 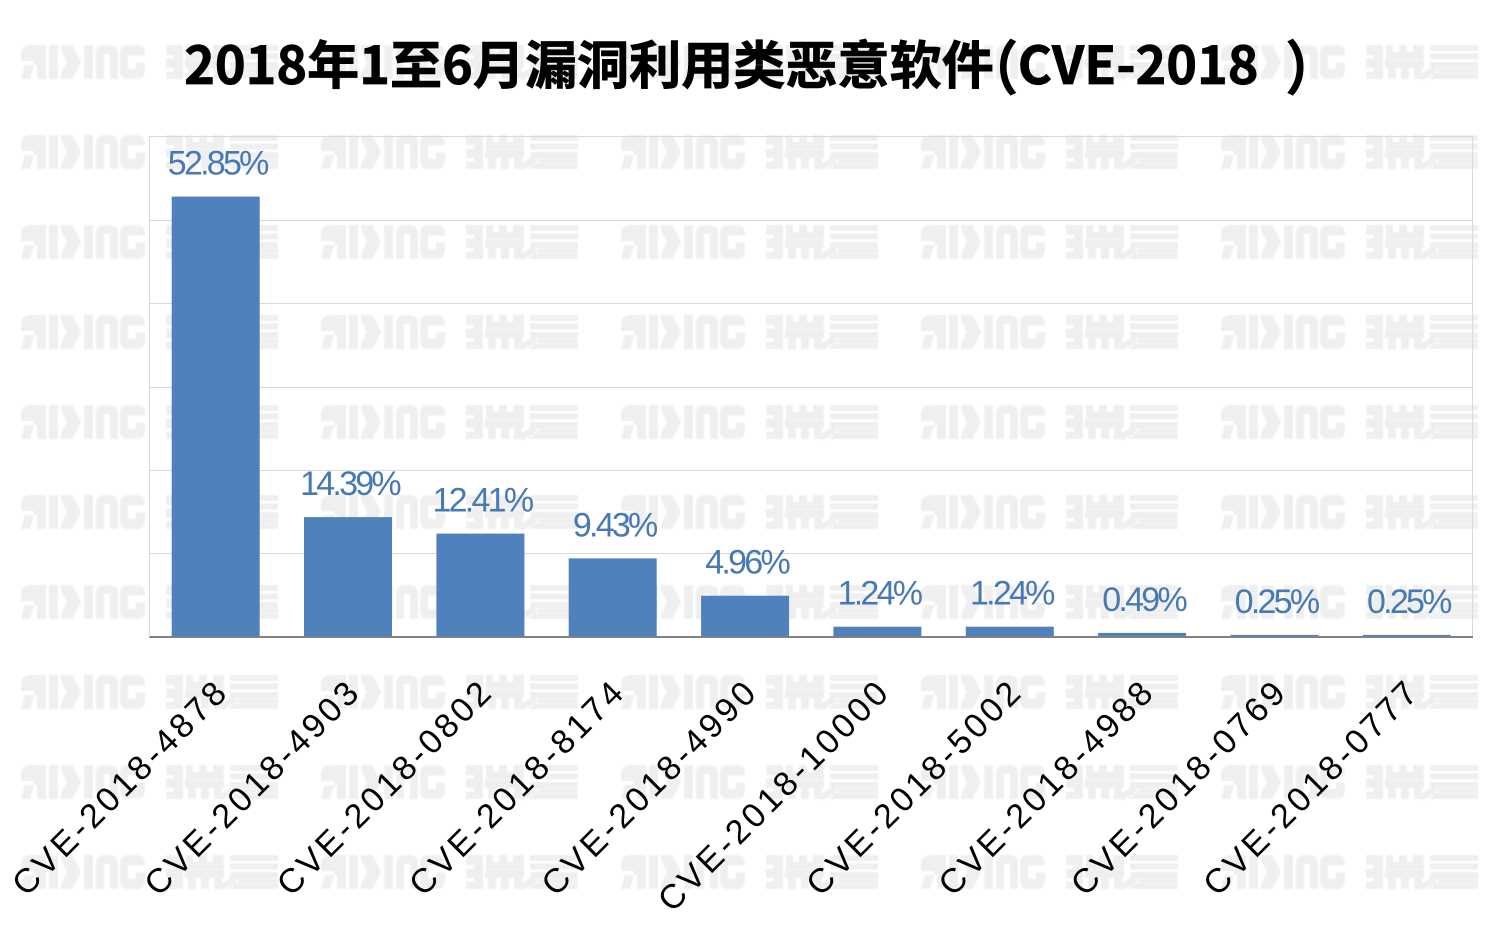 I want to click on svg-text: 52.85%, so click(x=218, y=164).